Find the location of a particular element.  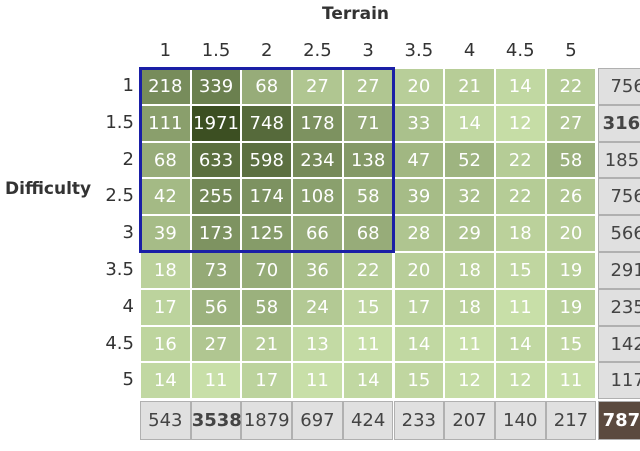

x-tick-label: 5 is located at coordinates (571, 50).